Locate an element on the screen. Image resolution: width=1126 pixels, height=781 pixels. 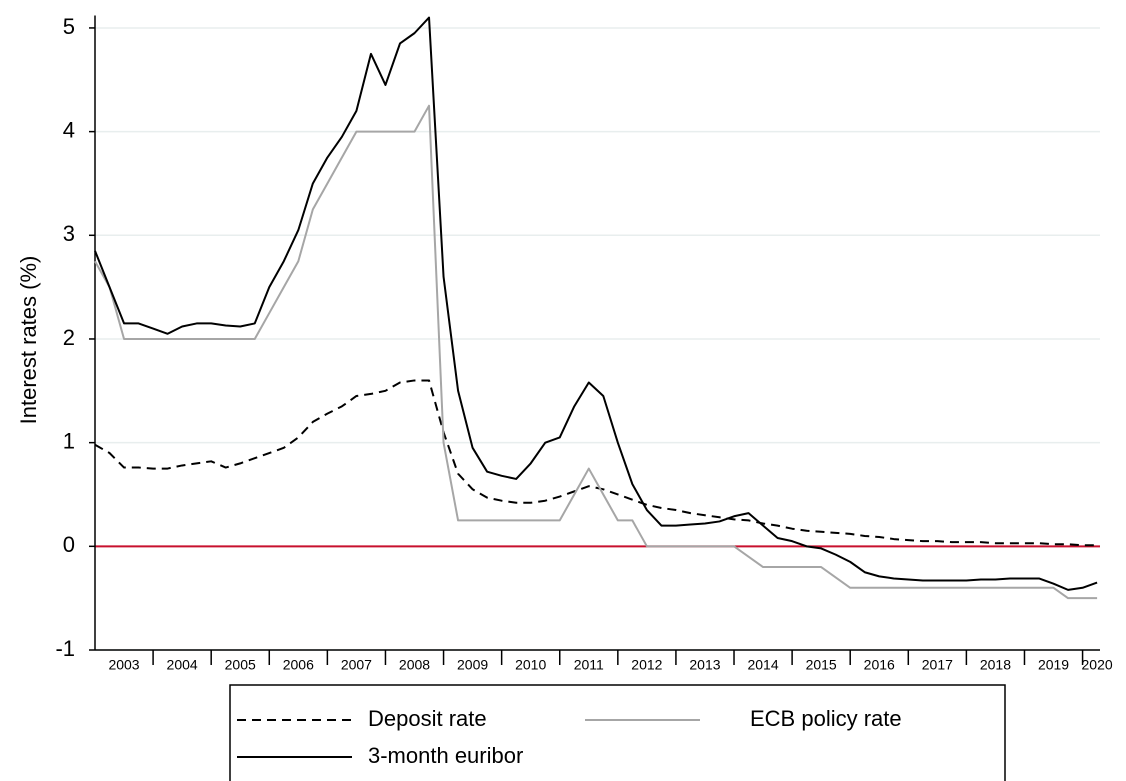
x-tick-label: 2018 is located at coordinates (995, 665).